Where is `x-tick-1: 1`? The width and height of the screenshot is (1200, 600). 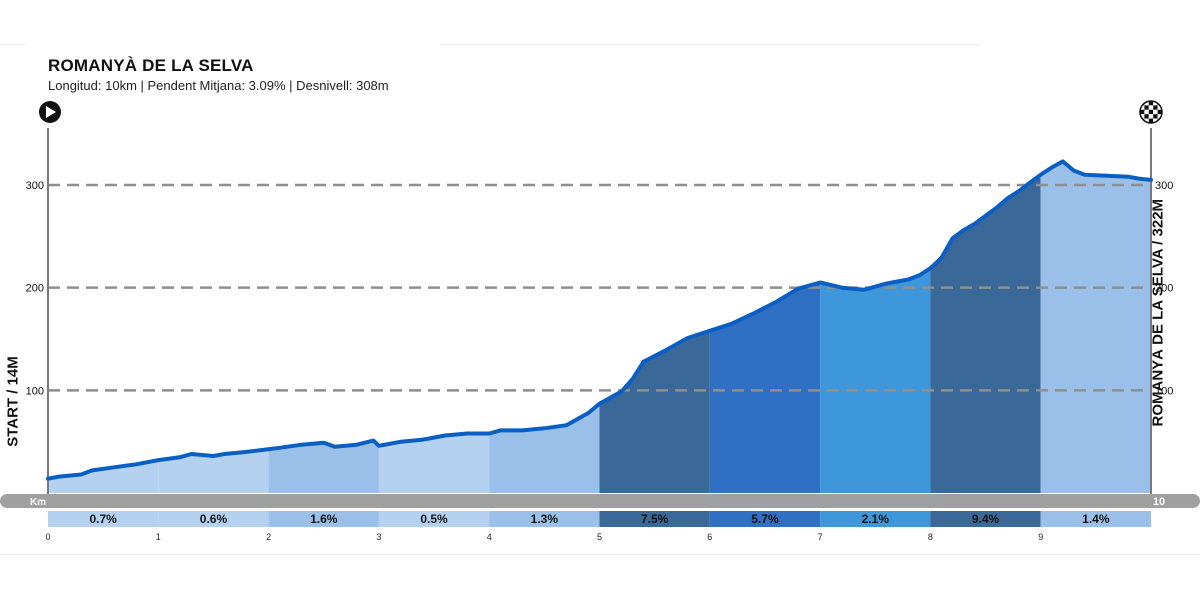
x-tick-1: 1 is located at coordinates (158, 537).